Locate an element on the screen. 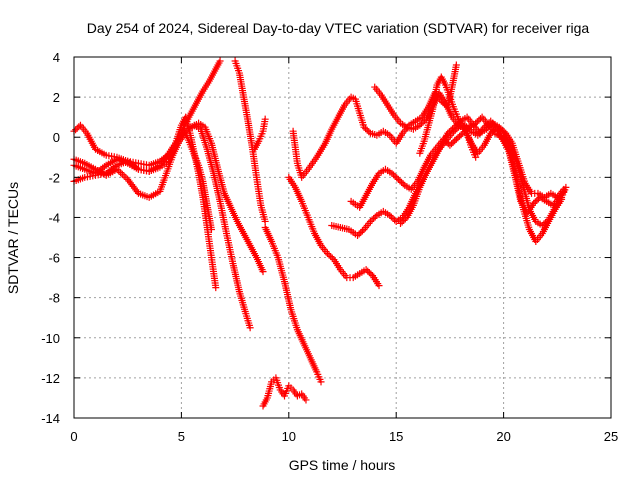 The width and height of the screenshot is (640, 485). y-tick-label: -8 is located at coordinates (54, 298).